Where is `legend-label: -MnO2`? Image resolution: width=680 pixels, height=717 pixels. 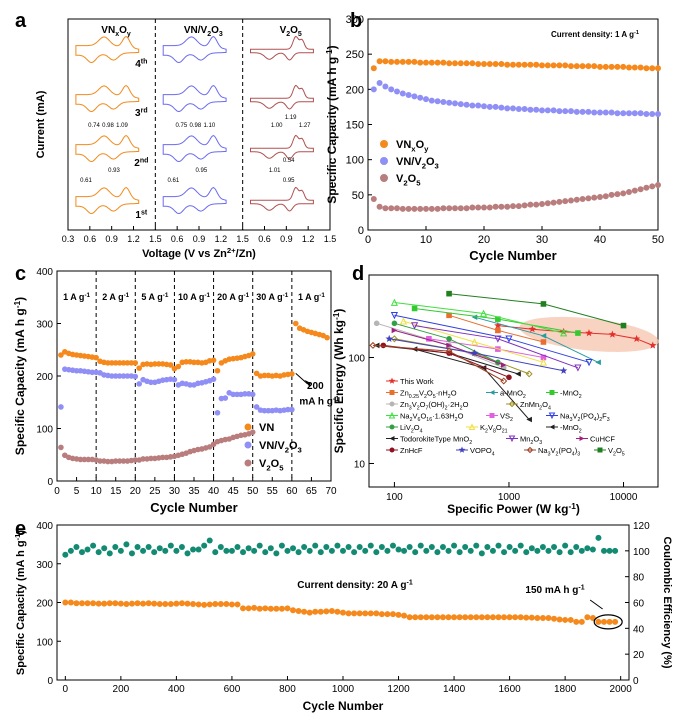 legend-label: -MnO2 is located at coordinates (571, 394).